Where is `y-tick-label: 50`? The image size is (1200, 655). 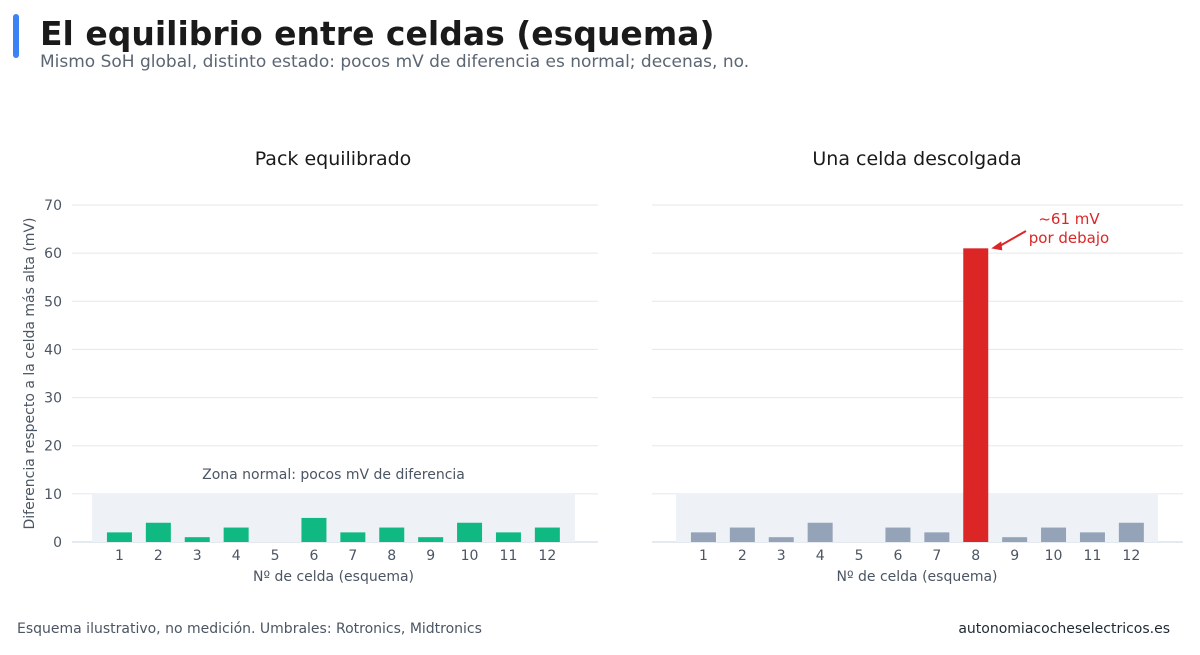 y-tick-label: 50 is located at coordinates (53, 302).